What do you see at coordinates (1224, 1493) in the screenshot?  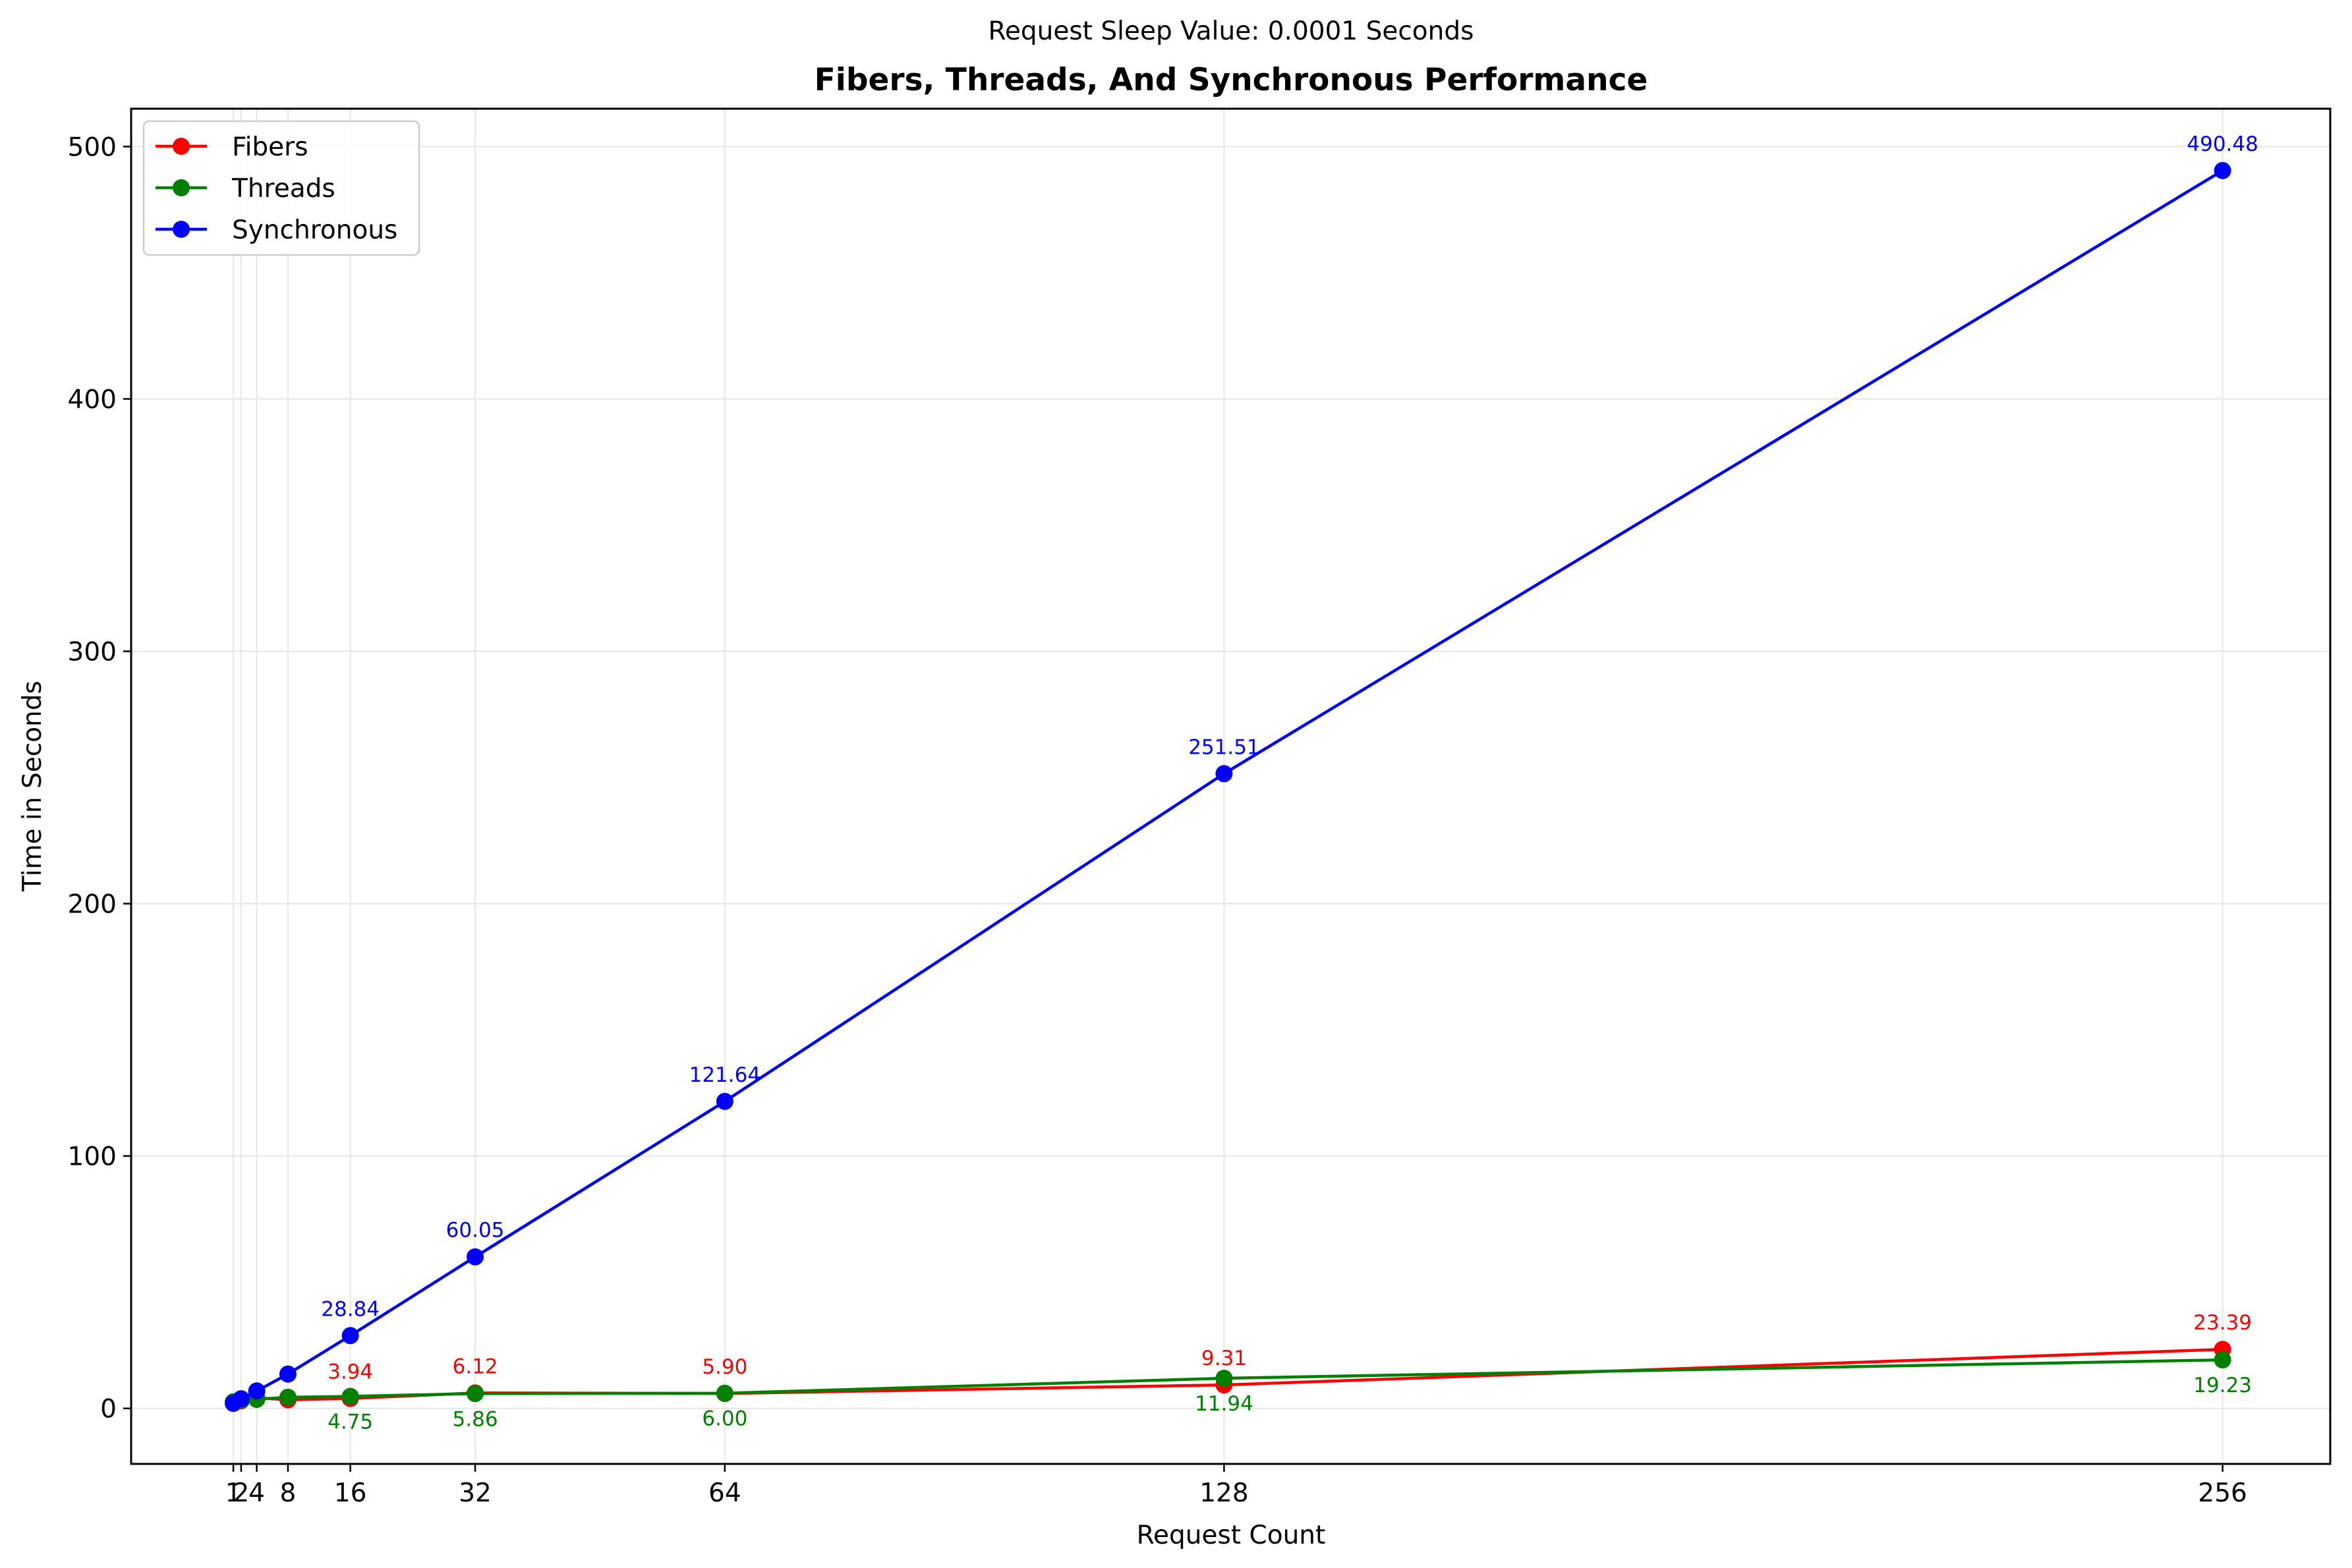 I see `x-tick-label: 128` at bounding box center [1224, 1493].